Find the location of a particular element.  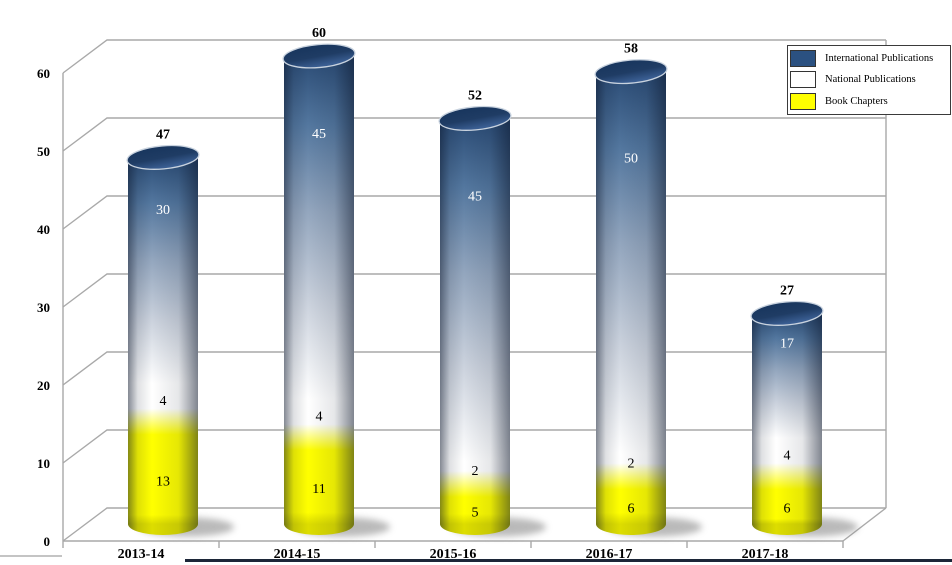

value-label: 50 is located at coordinates (631, 158).